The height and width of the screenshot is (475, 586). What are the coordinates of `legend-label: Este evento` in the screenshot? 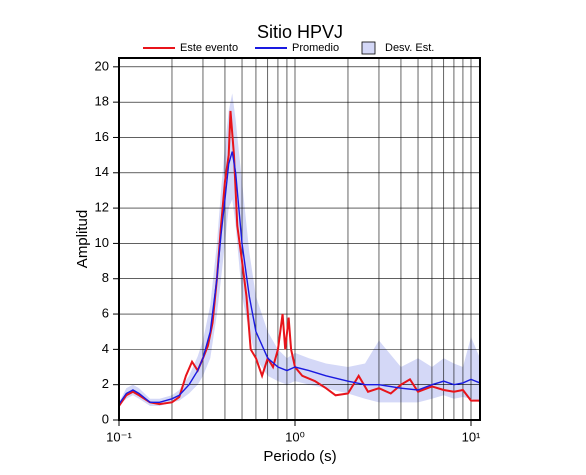 It's located at (209, 48).